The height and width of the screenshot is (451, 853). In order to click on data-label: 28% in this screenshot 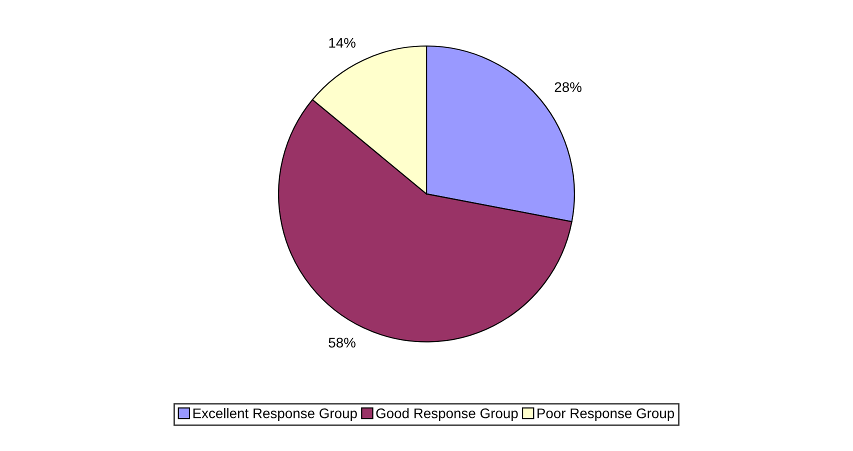, I will do `click(568, 87)`.